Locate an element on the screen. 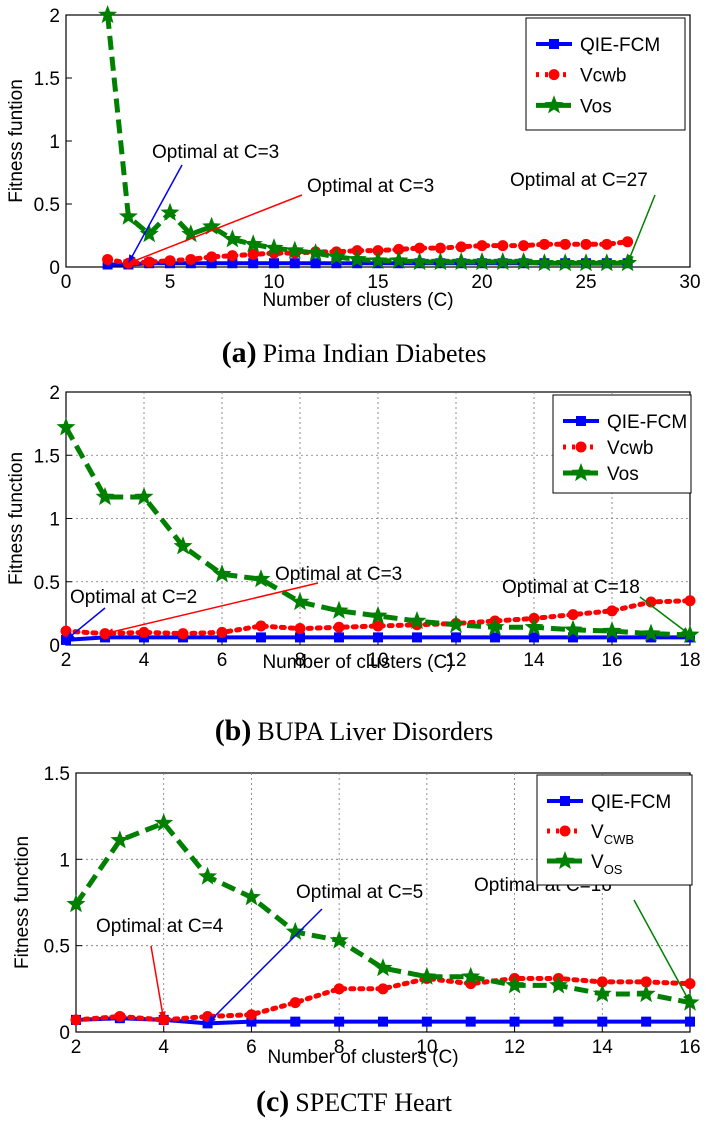 This screenshot has width=709, height=1126. x-tick-label: 2 is located at coordinates (76, 1047).